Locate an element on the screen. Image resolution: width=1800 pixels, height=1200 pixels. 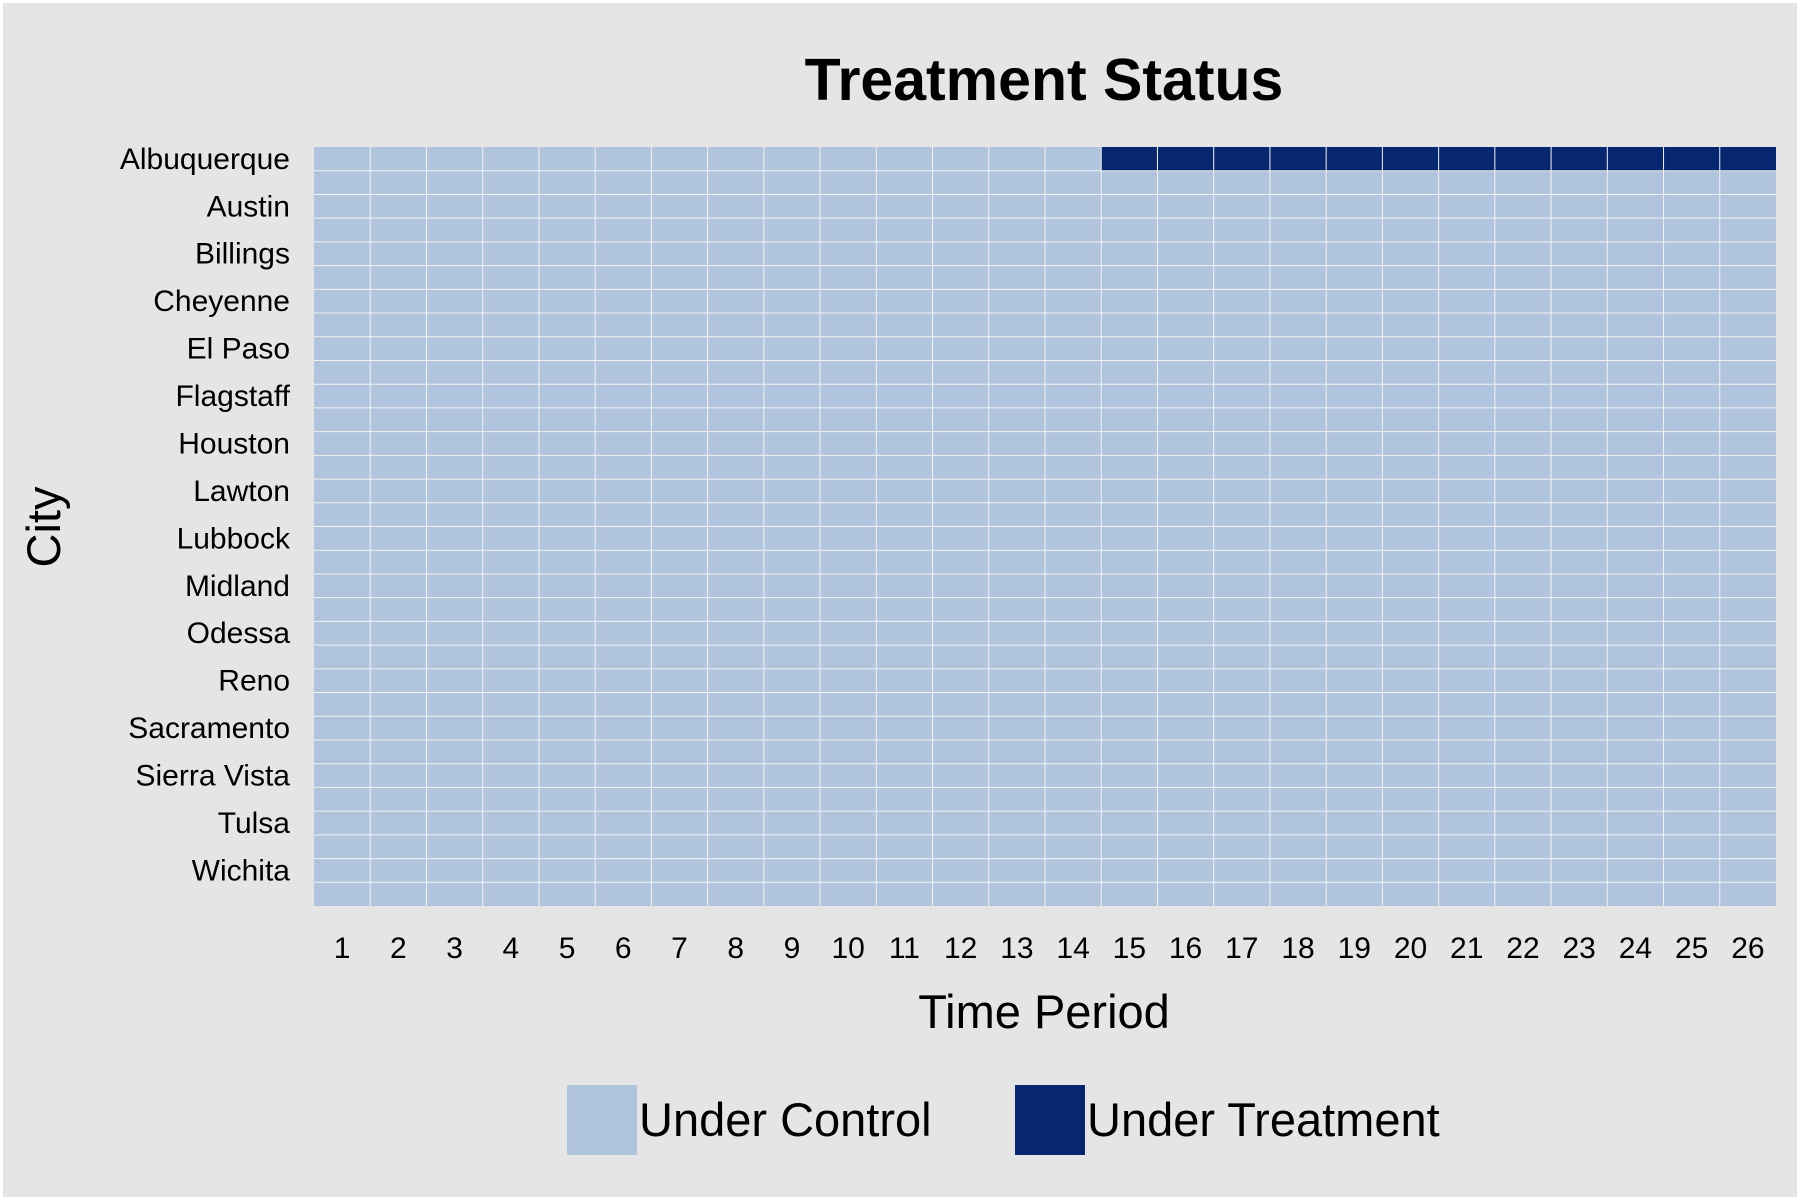
x-tick-label: 24 is located at coordinates (1635, 948).